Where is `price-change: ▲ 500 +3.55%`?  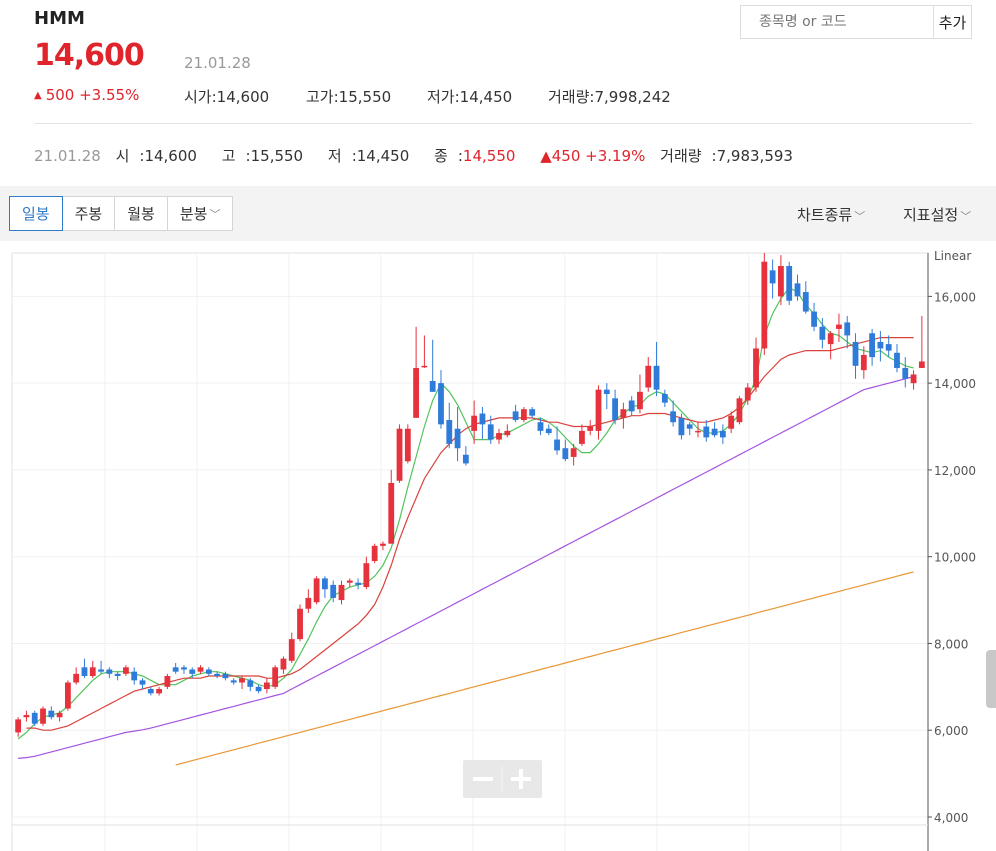 price-change: ▲ 500 +3.55% is located at coordinates (86, 95).